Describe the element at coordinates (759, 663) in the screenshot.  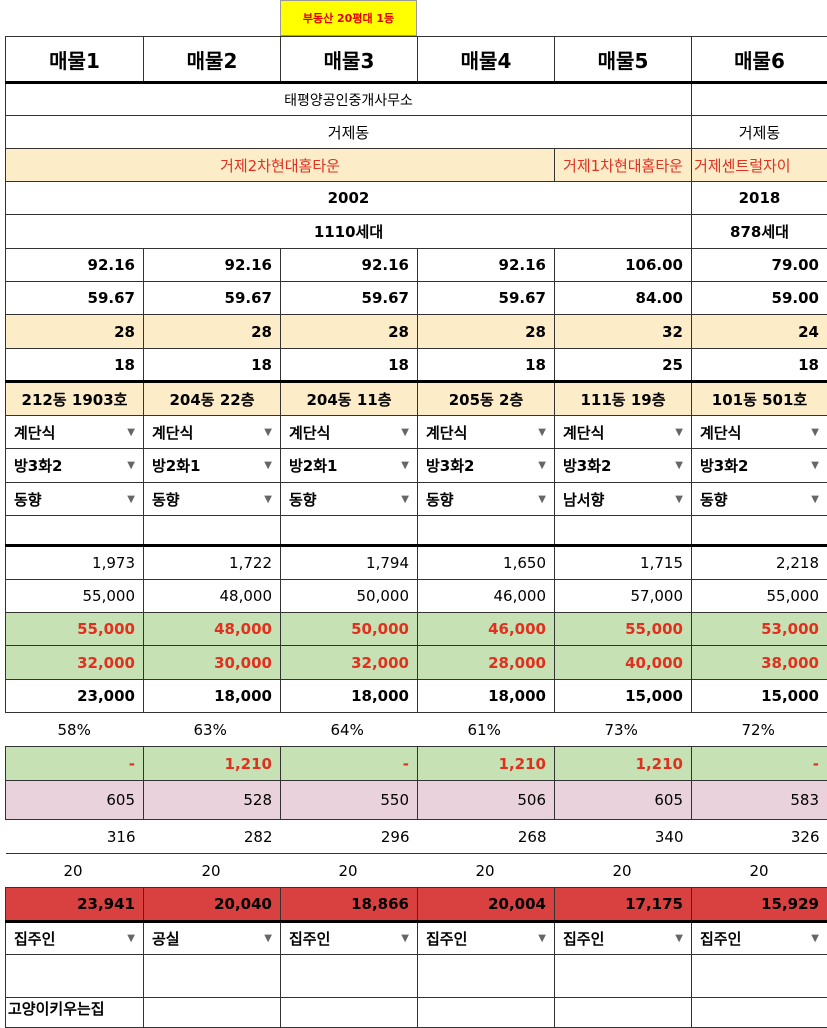
I see `jeonse-cell: 38,000` at that location.